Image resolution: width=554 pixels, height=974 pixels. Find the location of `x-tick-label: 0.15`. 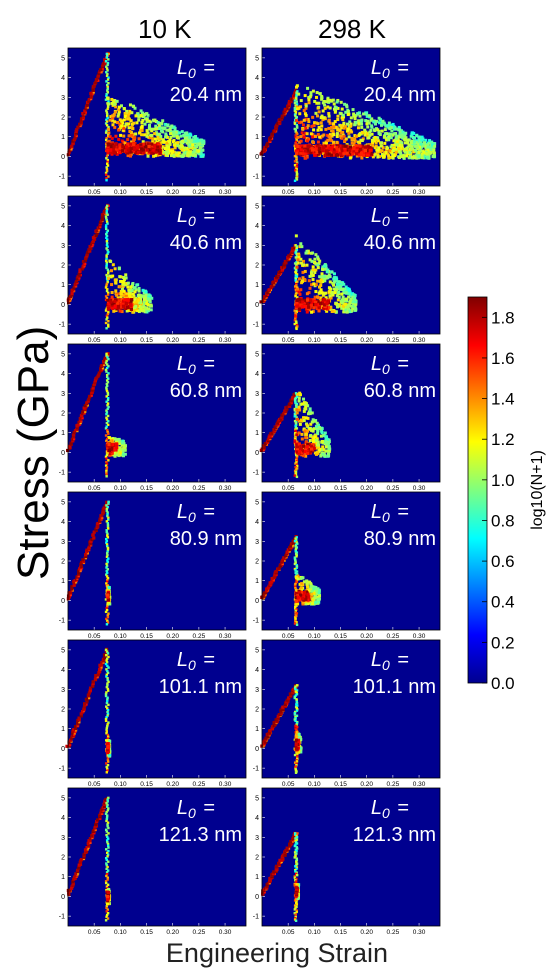

x-tick-label: 0.15 is located at coordinates (340, 340).